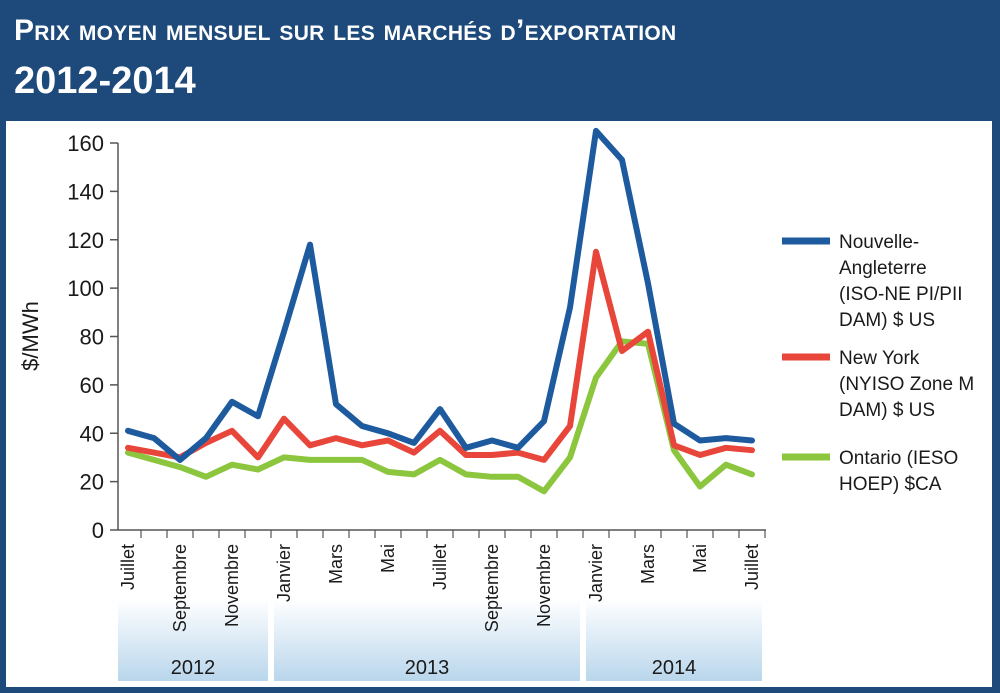 Image resolution: width=1000 pixels, height=693 pixels. What do you see at coordinates (30, 336) in the screenshot?
I see `y-axis-label: $/MWh` at bounding box center [30, 336].